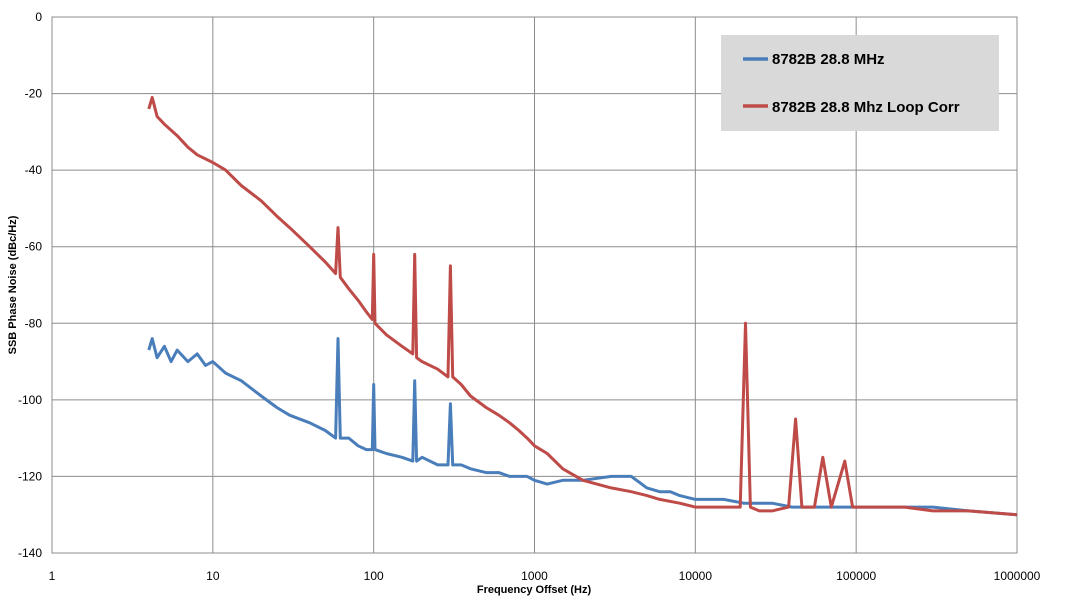  I want to click on legend: 8782B 28.8 MHz 8782B 28.8 Mhz Loop Corr, so click(860, 83).